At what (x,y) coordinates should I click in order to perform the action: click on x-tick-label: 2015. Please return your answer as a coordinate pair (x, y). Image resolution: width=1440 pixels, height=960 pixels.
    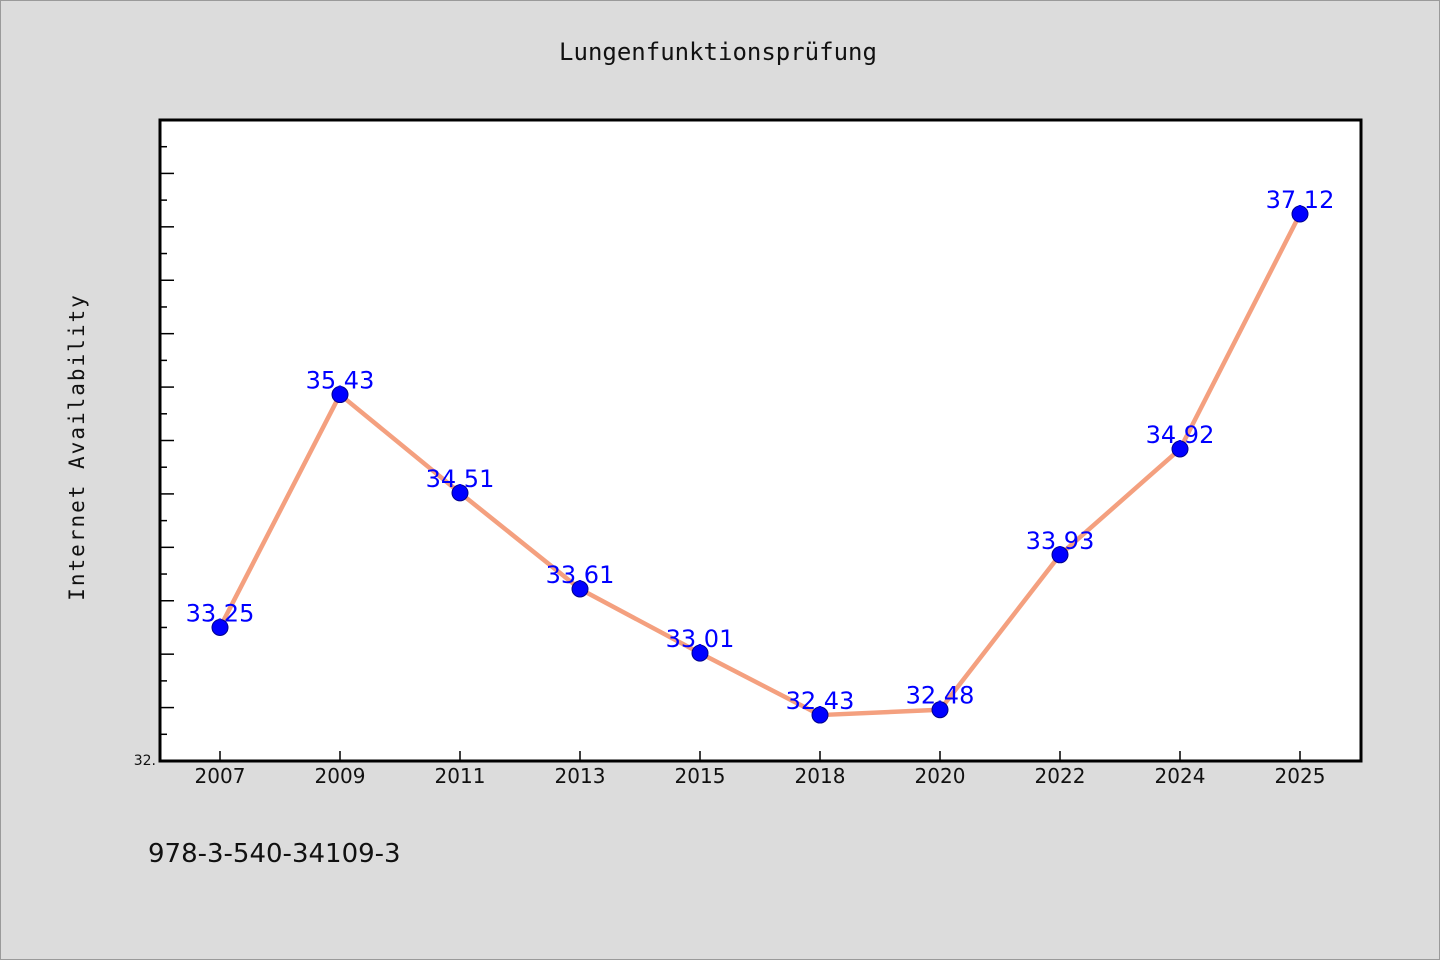
    Looking at the image, I should click on (700, 776).